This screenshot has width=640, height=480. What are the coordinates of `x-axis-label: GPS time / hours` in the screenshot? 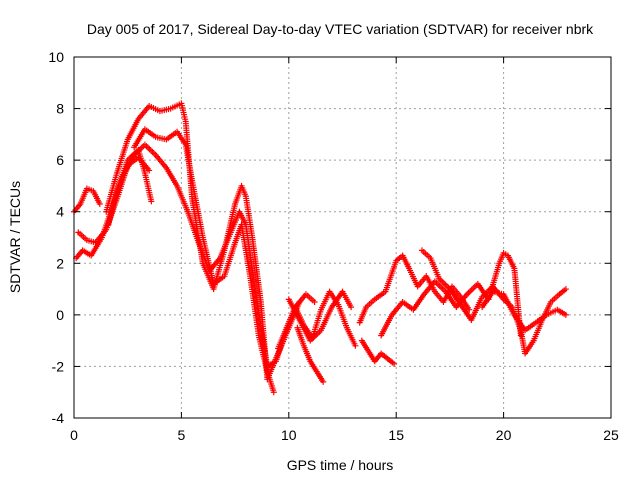 It's located at (340, 465).